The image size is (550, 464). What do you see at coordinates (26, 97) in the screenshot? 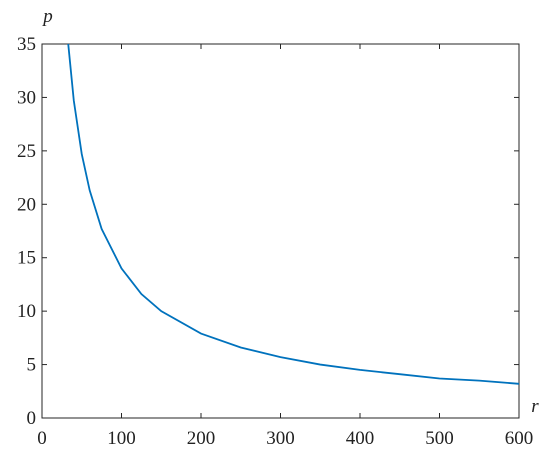
I see `y-tick-label: 30` at bounding box center [26, 97].